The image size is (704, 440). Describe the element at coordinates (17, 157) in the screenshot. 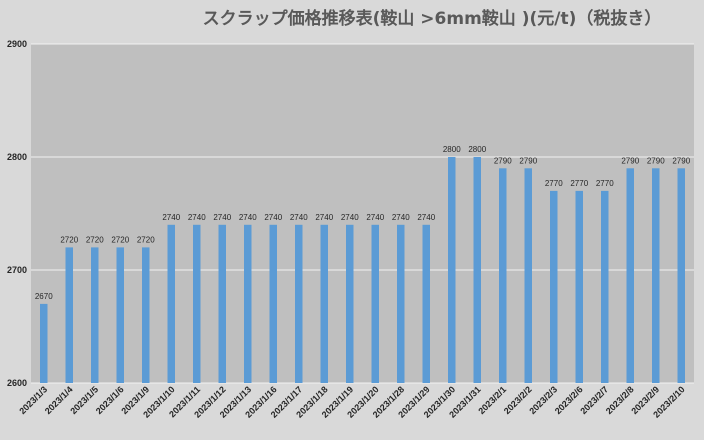

I see `y-tick-label: 2800` at that location.